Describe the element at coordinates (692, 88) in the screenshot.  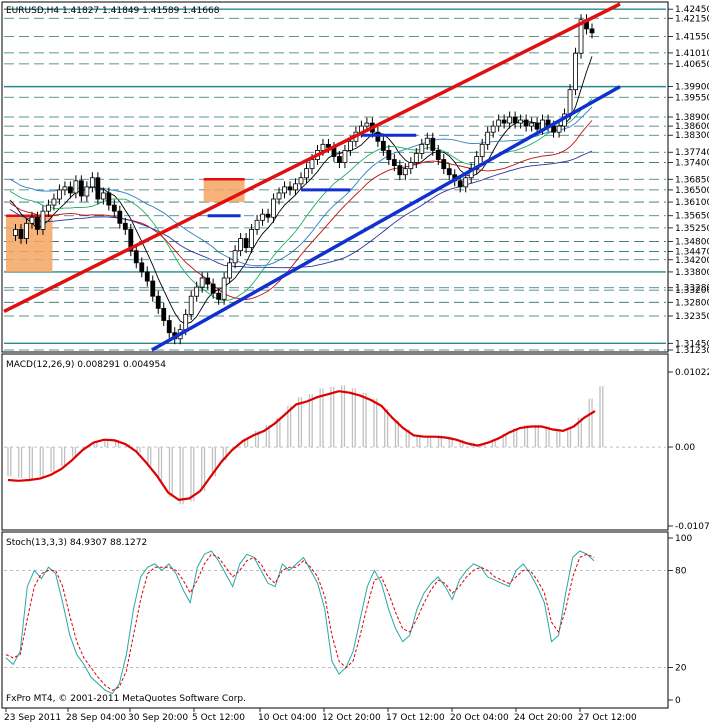
I see `price-tick-label: 1.39900` at that location.